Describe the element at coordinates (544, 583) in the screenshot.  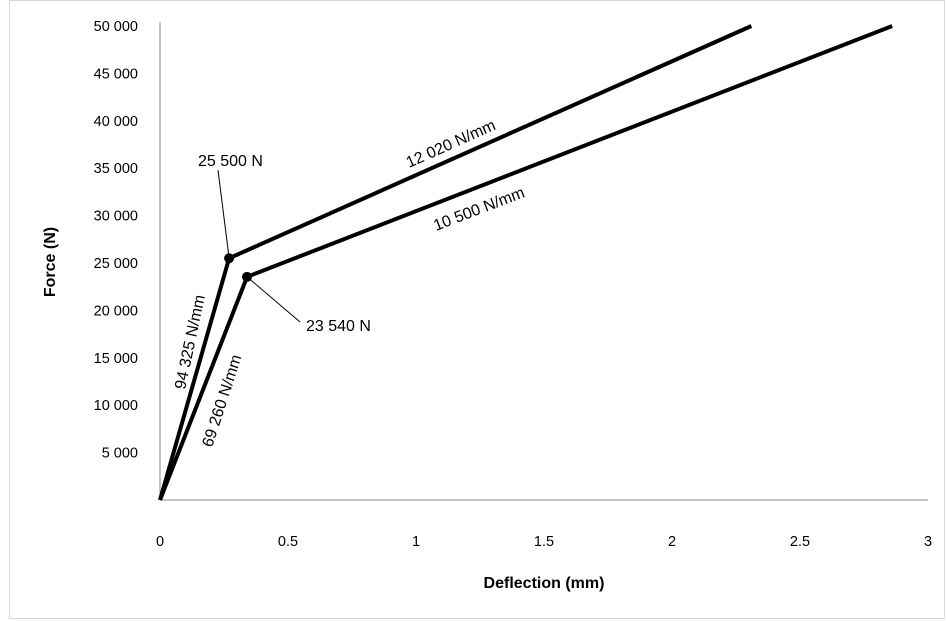
I see `x-axis-title: Deflection (mm)` at that location.